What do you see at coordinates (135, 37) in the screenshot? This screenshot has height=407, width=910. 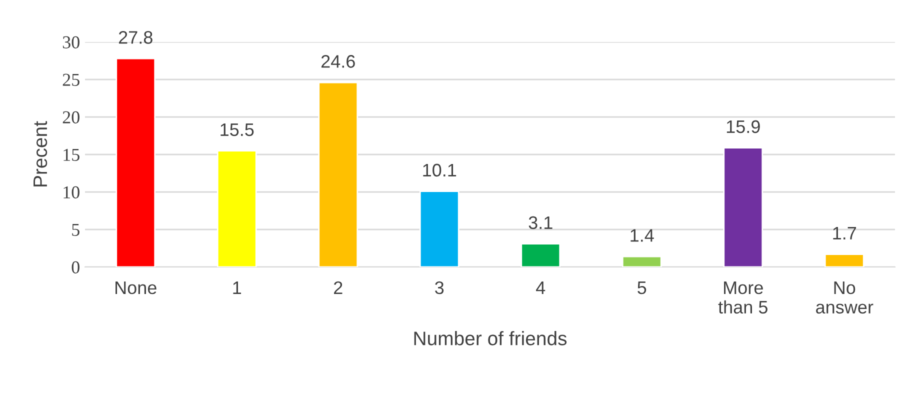 I see `data-label: 27.8` at bounding box center [135, 37].